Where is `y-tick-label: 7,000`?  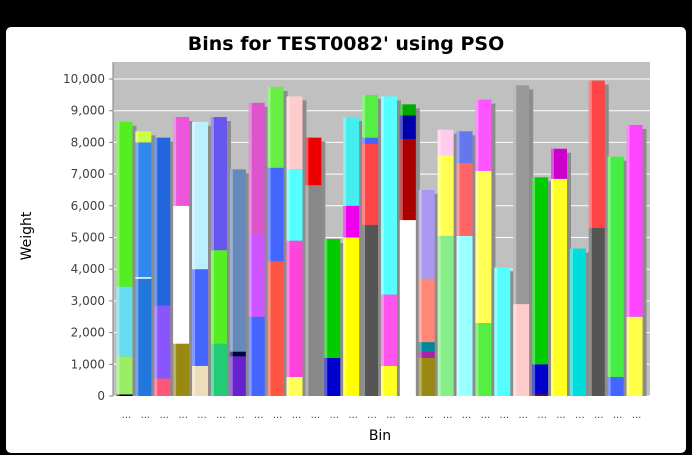
y-tick-label: 7,000 is located at coordinates (88, 174).